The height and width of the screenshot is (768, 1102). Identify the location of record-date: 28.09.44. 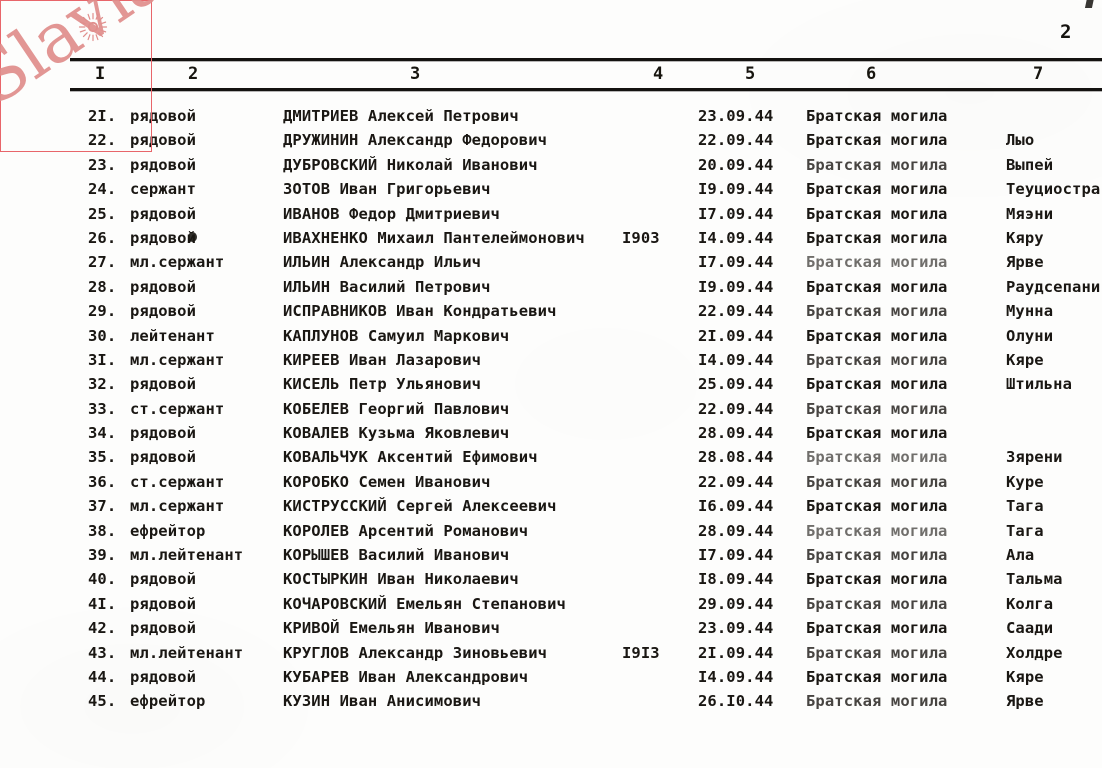
(736, 530).